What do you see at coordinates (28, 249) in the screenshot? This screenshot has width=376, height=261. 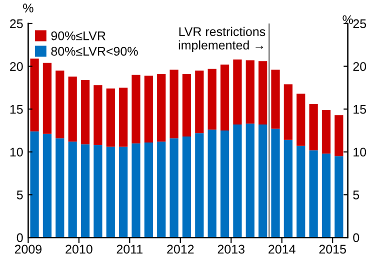 I see `x-tick-label: 2009` at bounding box center [28, 249].